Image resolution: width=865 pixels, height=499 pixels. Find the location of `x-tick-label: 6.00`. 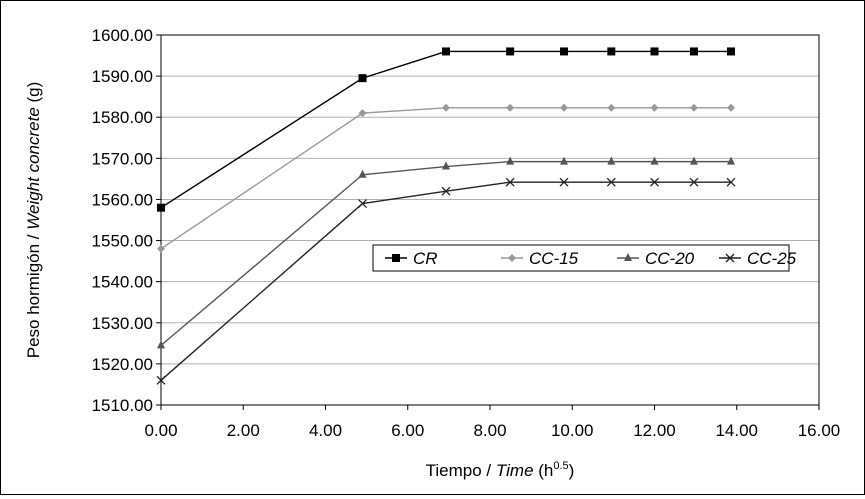

x-tick-label: 6.00 is located at coordinates (407, 430).